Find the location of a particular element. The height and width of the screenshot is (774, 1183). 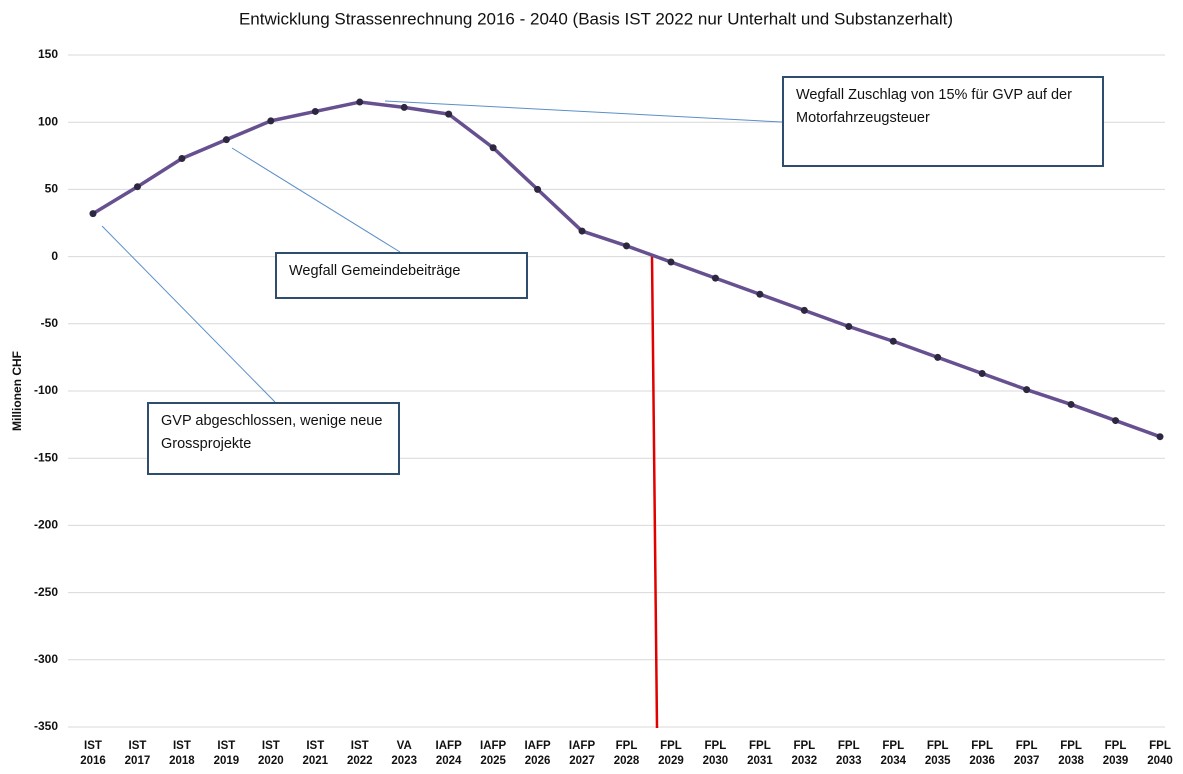

x-tick-label: FPL 2039 is located at coordinates (1115, 753).